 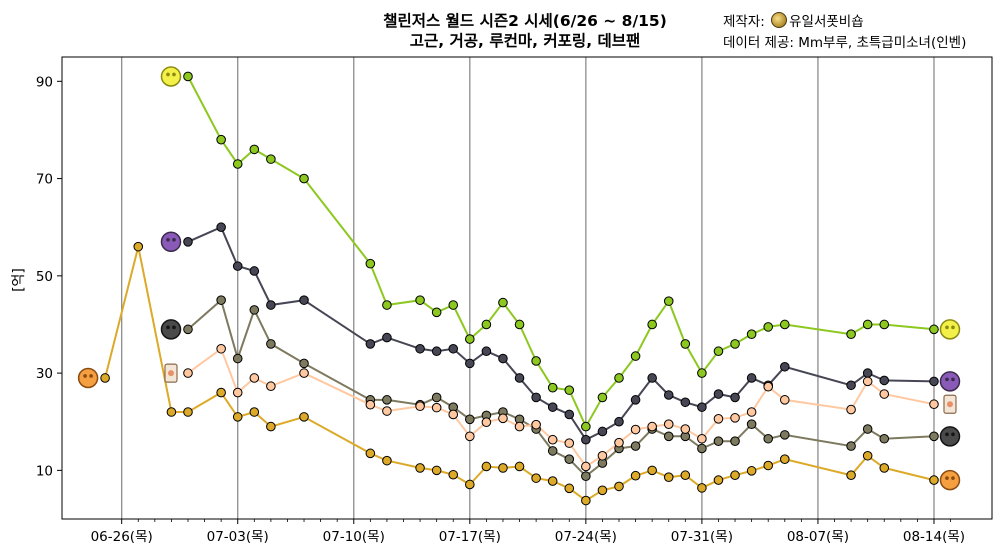 I want to click on bishop-logo-icon, so click(x=779, y=20).